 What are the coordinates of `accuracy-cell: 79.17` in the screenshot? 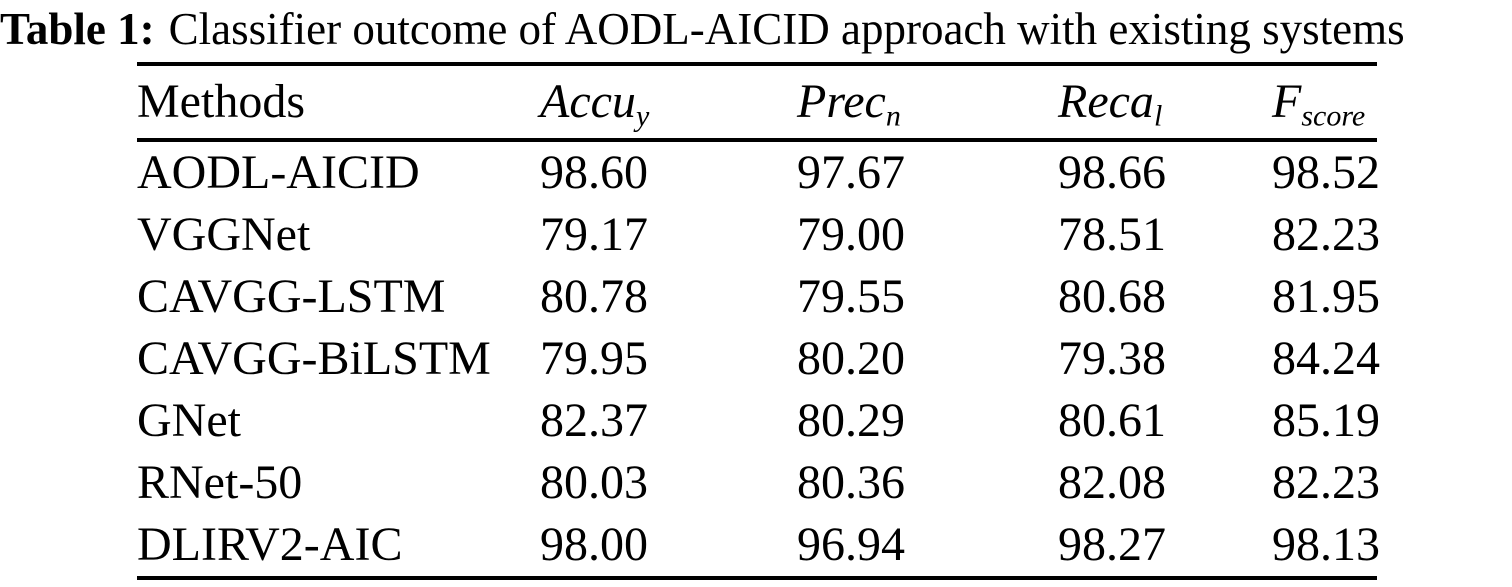 It's located at (594, 234).